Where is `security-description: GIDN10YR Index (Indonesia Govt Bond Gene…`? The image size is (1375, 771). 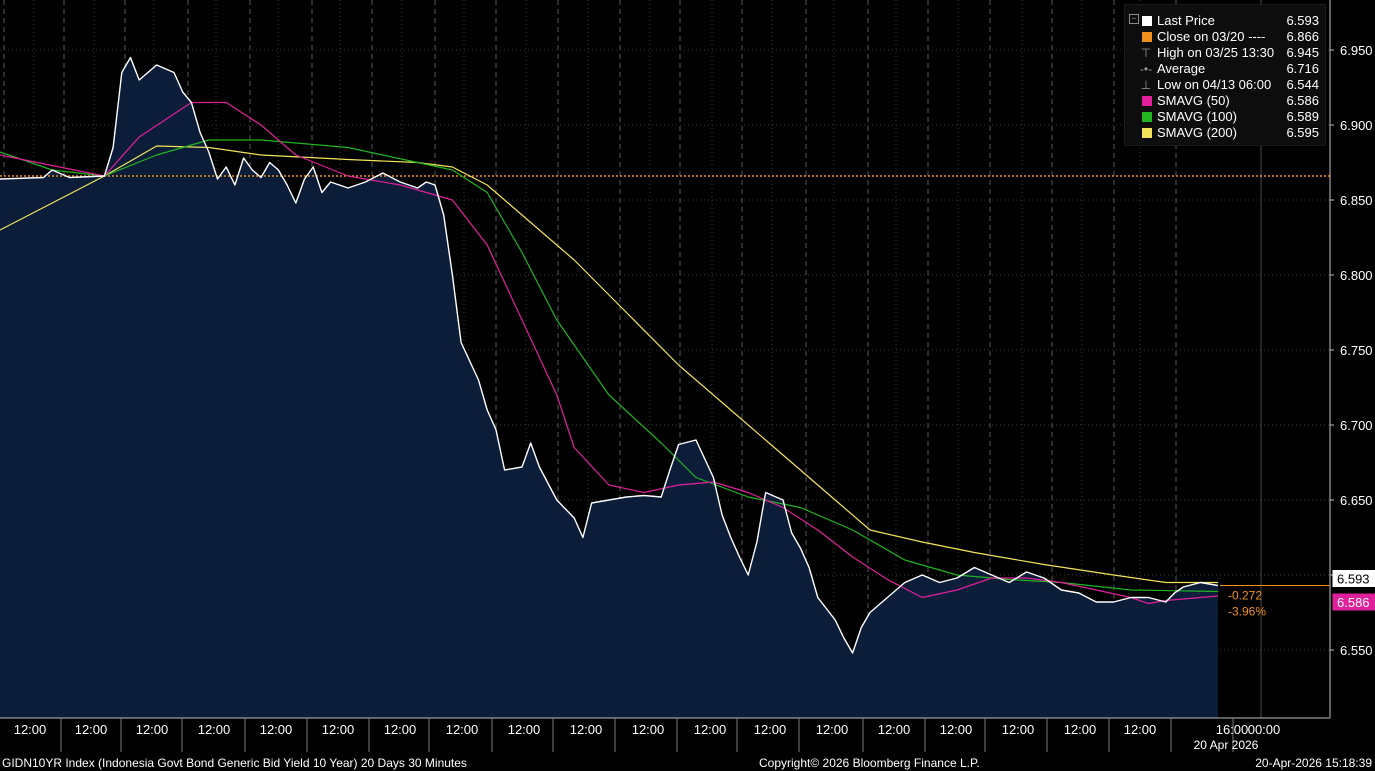
security-description: GIDN10YR Index (Indonesia Govt Bond Gene… is located at coordinates (234, 763).